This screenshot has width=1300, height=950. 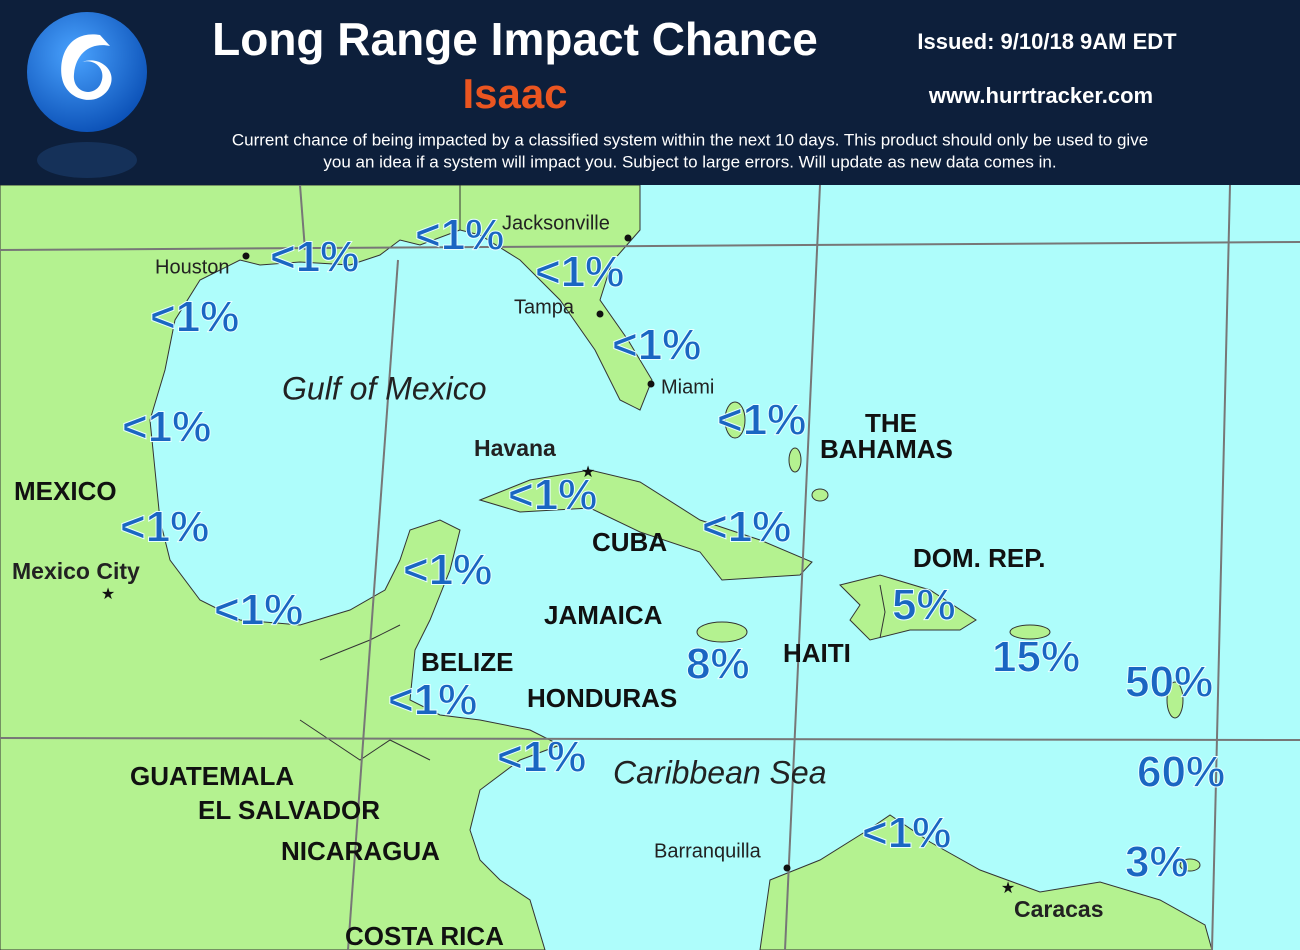 What do you see at coordinates (687, 387) in the screenshot?
I see `city-label: Miami` at bounding box center [687, 387].